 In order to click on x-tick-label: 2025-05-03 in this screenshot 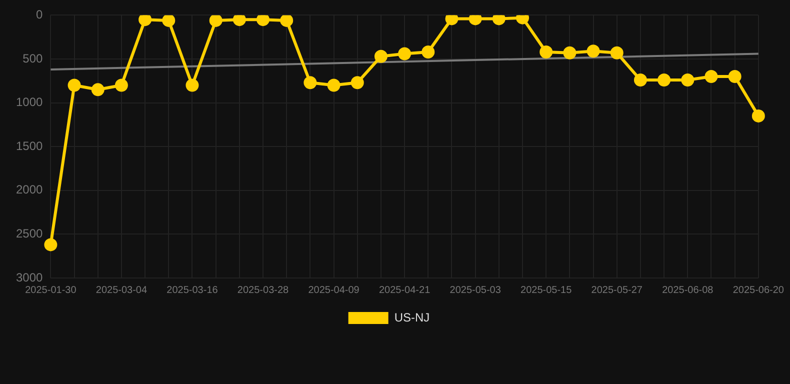, I will do `click(476, 290)`.